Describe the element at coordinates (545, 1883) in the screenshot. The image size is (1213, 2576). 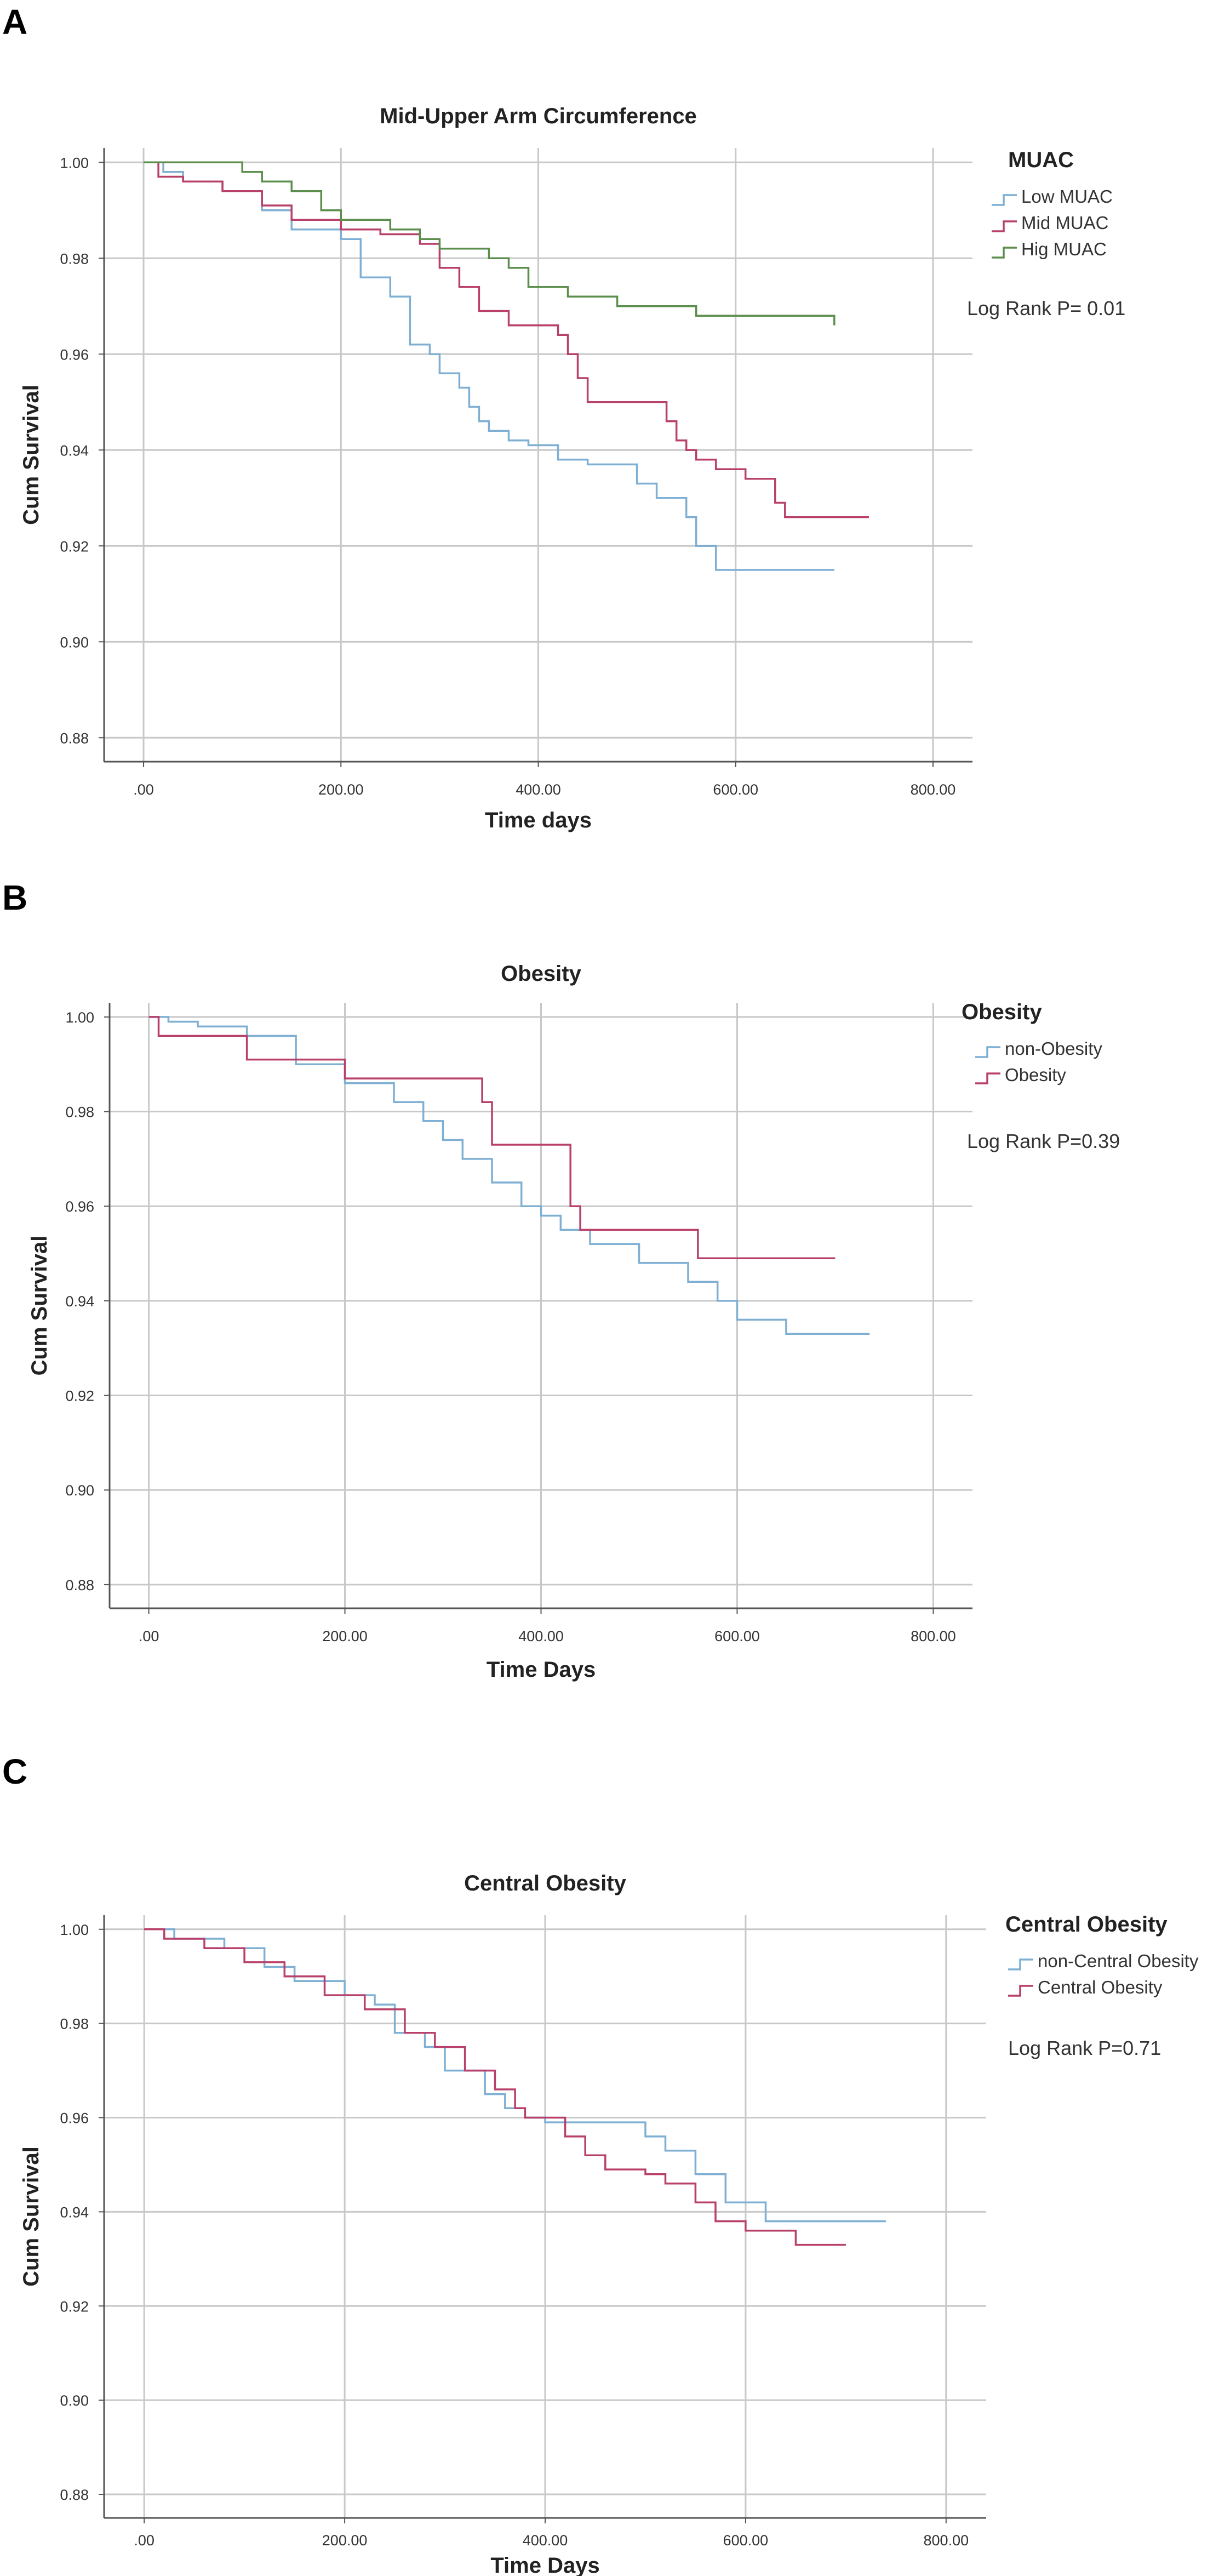
I see `chart-title: Central Obesity` at that location.